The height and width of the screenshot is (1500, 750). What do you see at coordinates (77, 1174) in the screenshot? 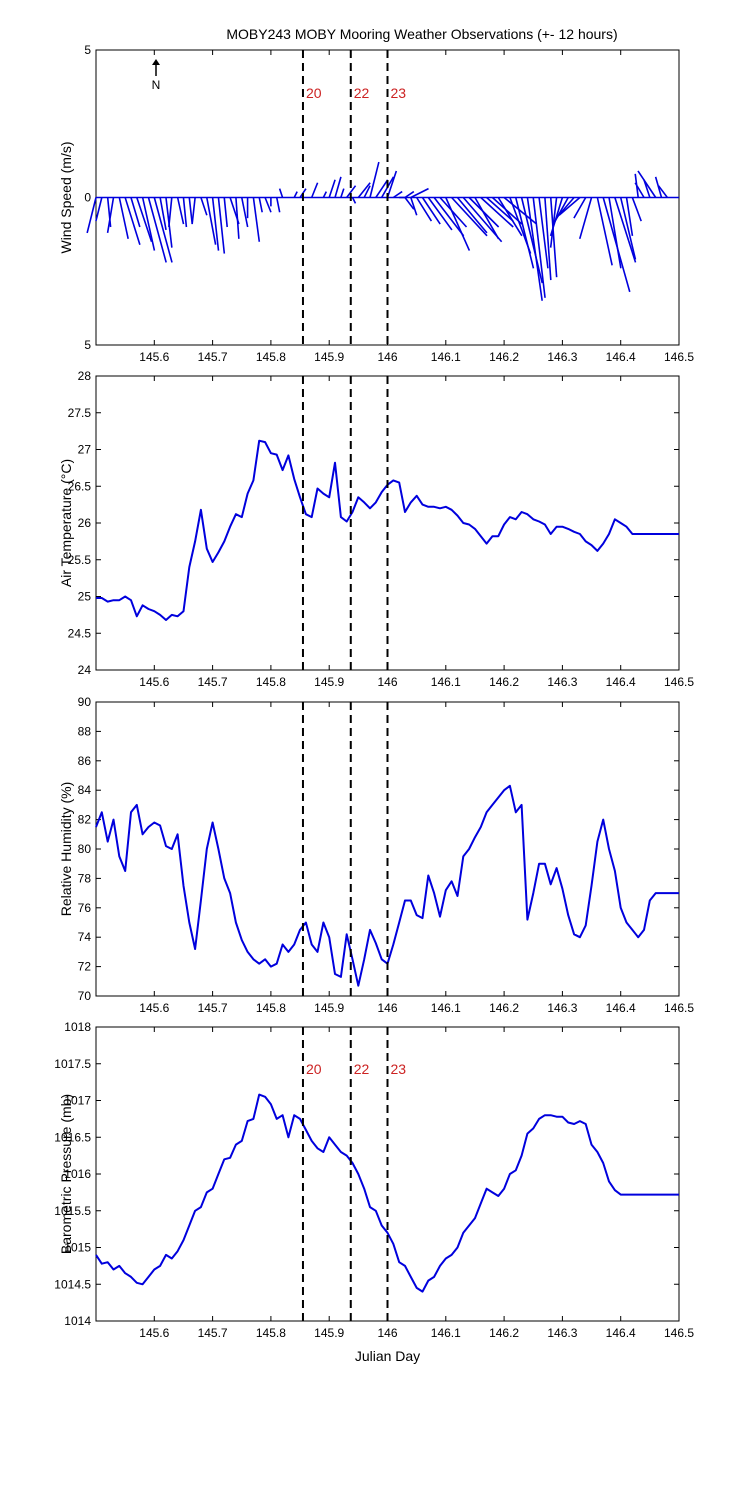
I see `y-tick-label: 1016` at bounding box center [77, 1174].